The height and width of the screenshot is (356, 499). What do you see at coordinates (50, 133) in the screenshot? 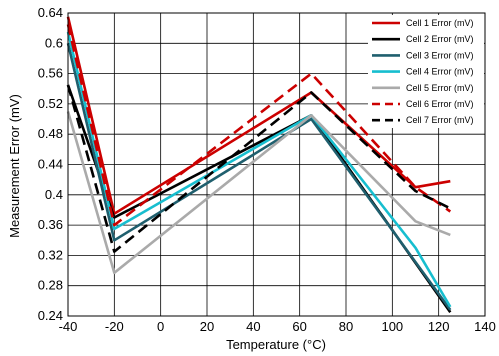
I see `y-tick-label: 0.48` at bounding box center [50, 133].